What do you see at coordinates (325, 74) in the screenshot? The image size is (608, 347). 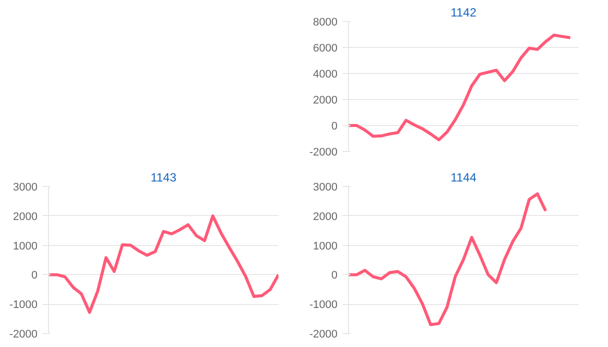 I see `y-tick-label: 4000` at bounding box center [325, 74].